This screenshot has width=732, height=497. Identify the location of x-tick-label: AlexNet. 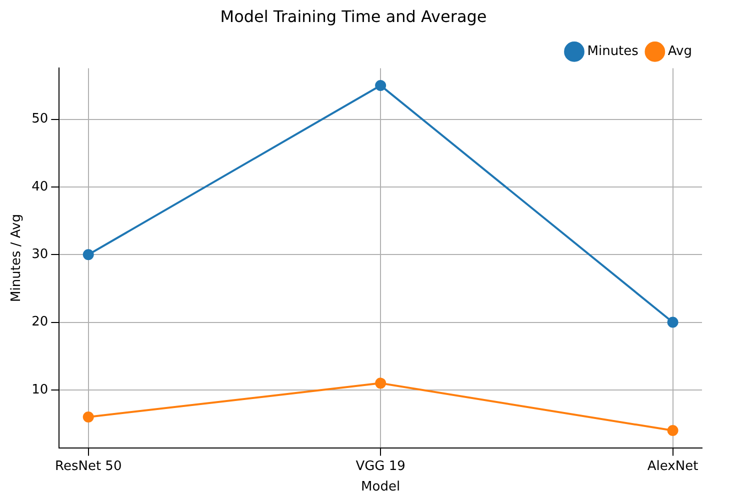
(672, 466).